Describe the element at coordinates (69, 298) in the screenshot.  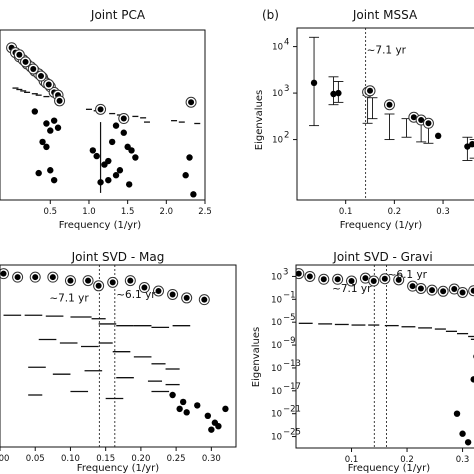
I see `svd-mag-annotation-0: ~7.1 yr` at that location.